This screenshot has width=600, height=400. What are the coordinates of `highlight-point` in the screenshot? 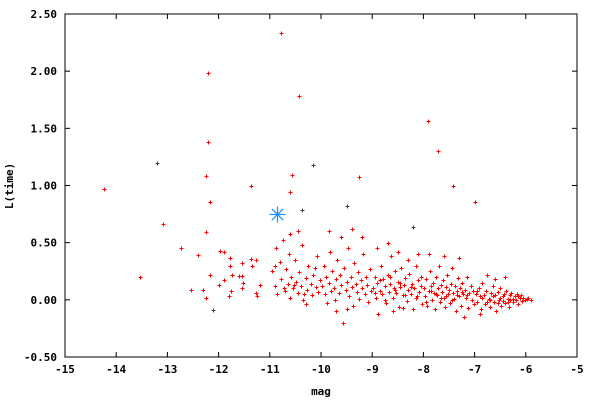 It's located at (277, 214).